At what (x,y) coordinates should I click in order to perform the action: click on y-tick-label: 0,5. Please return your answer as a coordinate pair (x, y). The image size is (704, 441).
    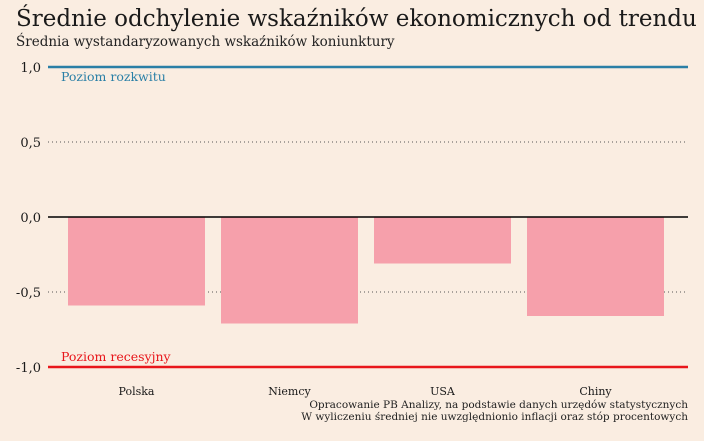
    Looking at the image, I should click on (30, 143).